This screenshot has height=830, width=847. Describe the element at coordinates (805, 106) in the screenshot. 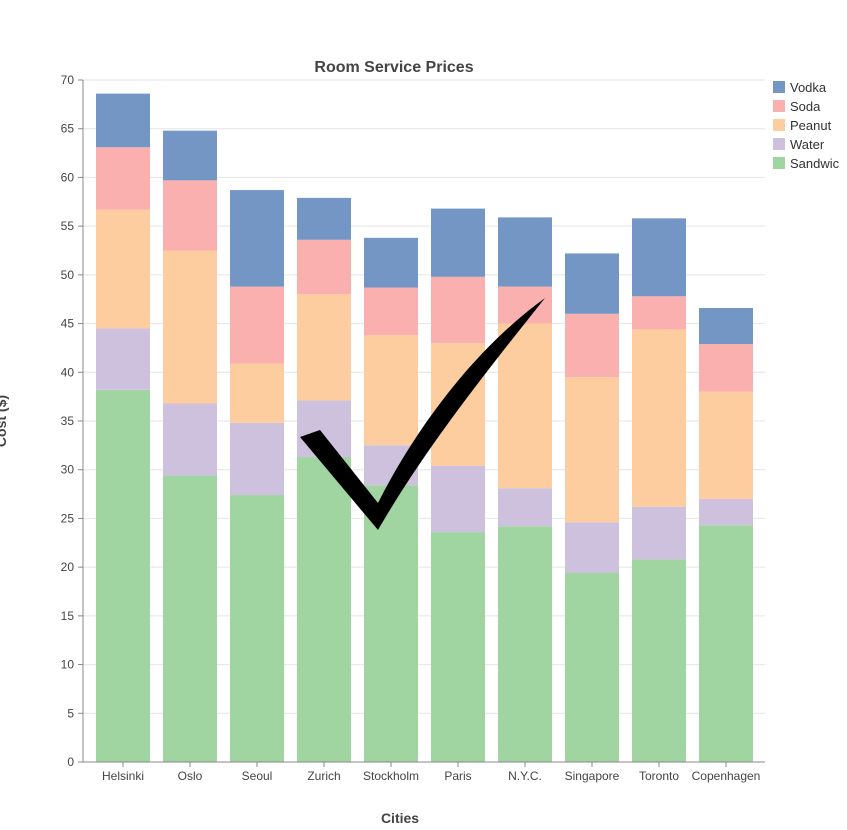

I see `legend-label: Soda` at that location.